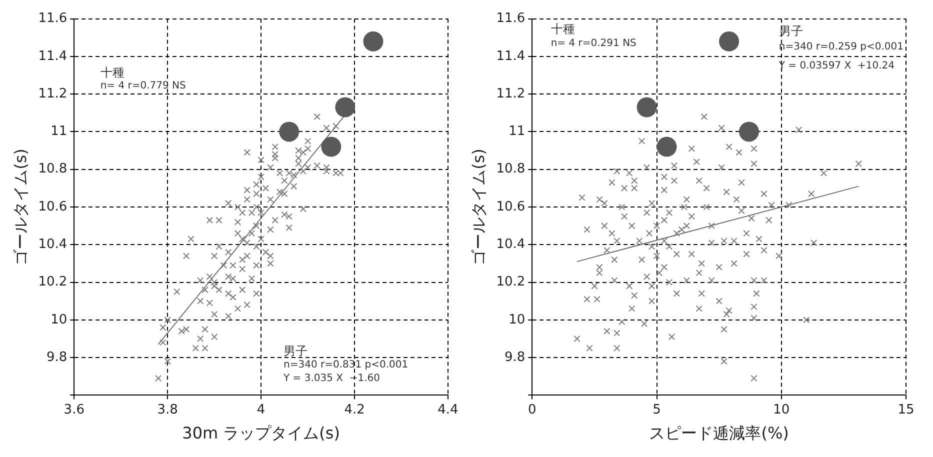 Image resolution: width=933 pixels, height=457 pixels. I want to click on x-axis-title: 30m ラップタイム(s), so click(261, 433).